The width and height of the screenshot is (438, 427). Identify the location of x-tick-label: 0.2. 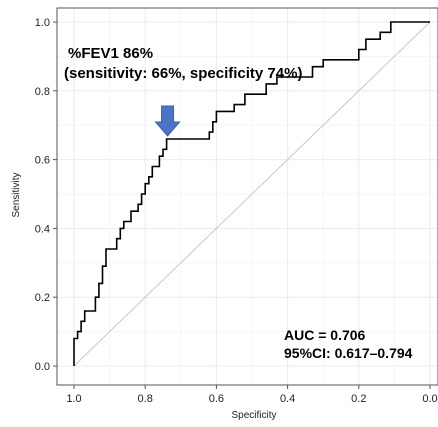
(358, 399).